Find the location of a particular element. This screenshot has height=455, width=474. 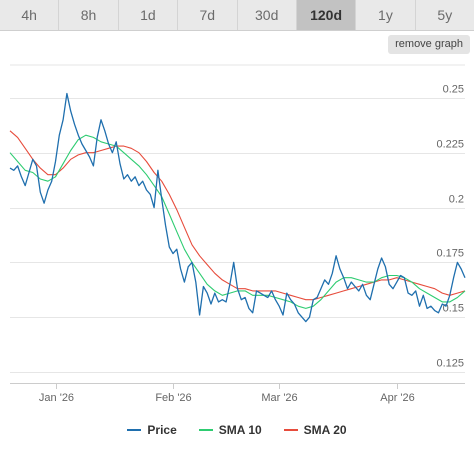

legend-item-sma10: SMA 10 is located at coordinates (230, 430).